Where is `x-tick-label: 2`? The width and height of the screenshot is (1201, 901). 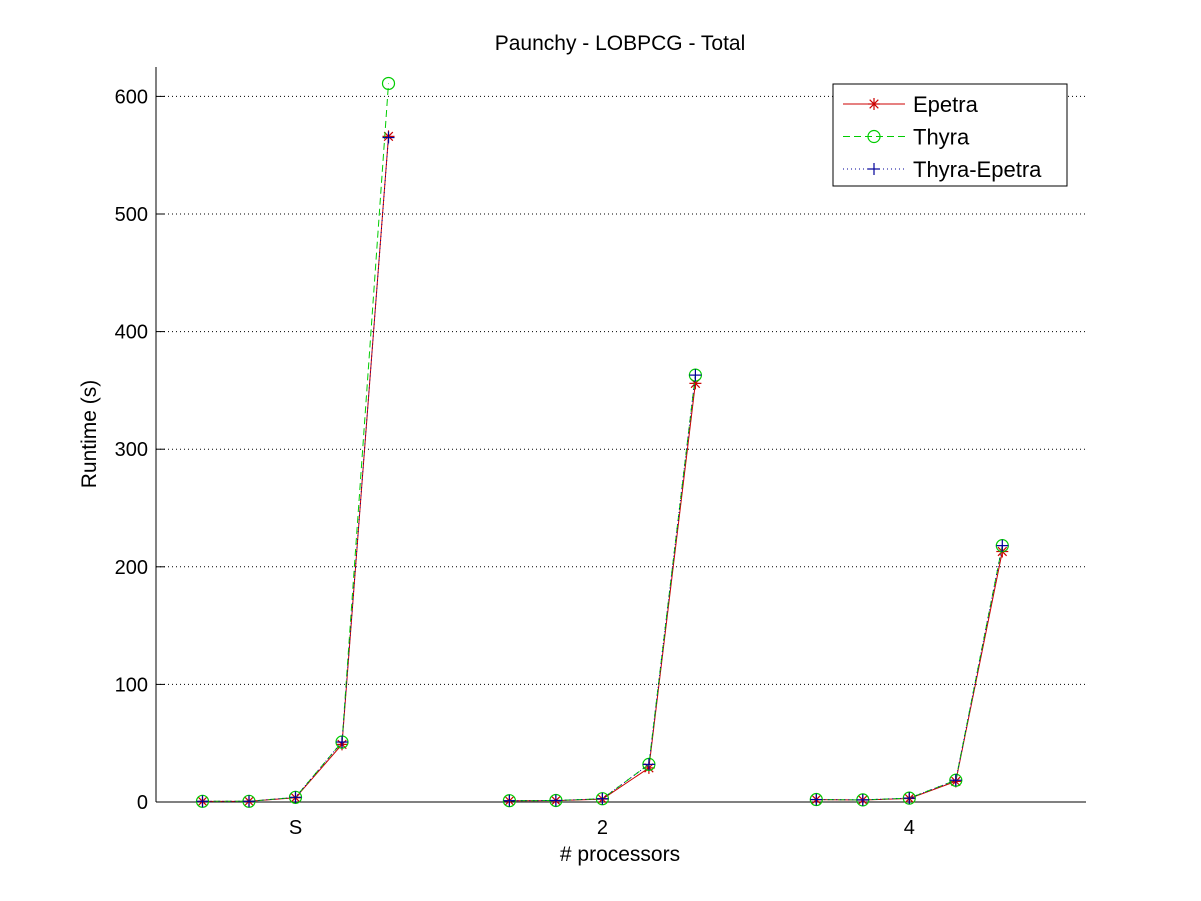
x-tick-label: 2 is located at coordinates (602, 828).